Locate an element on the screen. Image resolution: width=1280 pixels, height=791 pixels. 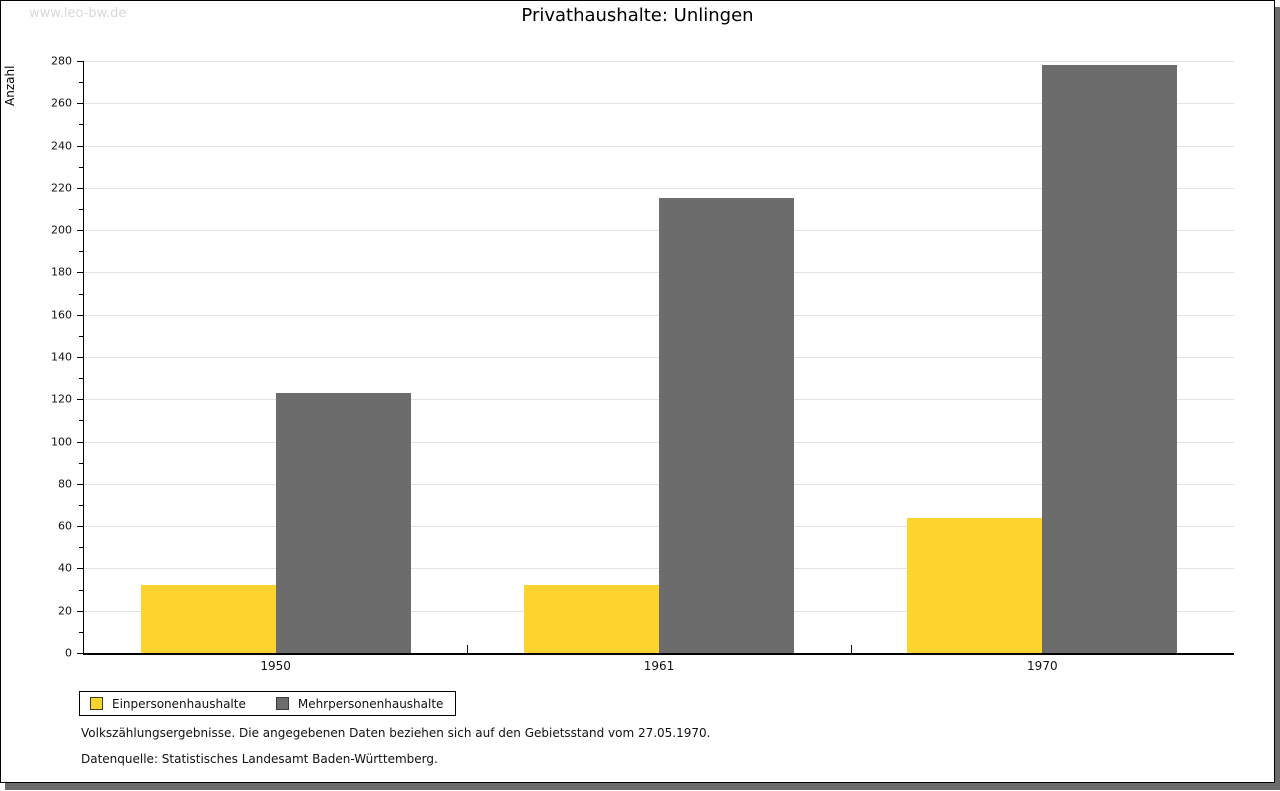
x-tick-label-1950: 1950 is located at coordinates (275, 666).